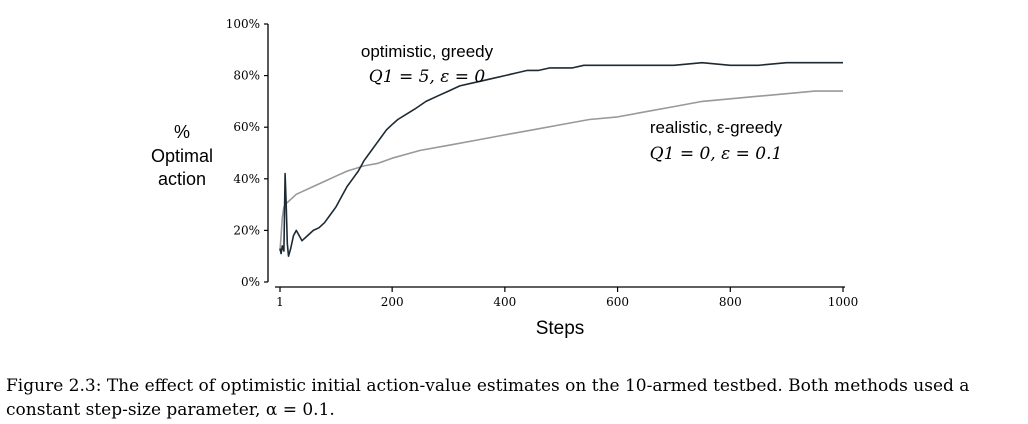  Describe the element at coordinates (246, 127) in the screenshot. I see `y-tick-label: 60%` at that location.